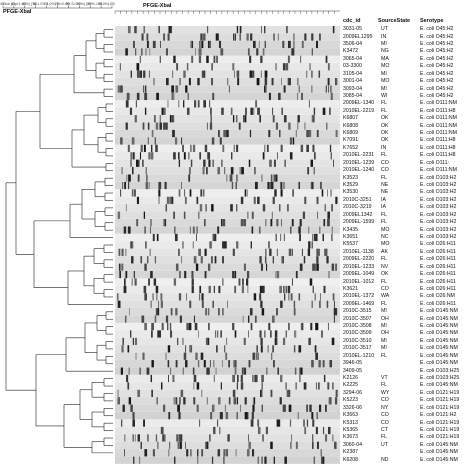 The width and height of the screenshot is (474, 468). Describe the element at coordinates (384, 155) in the screenshot. I see `source-state: FL` at that location.